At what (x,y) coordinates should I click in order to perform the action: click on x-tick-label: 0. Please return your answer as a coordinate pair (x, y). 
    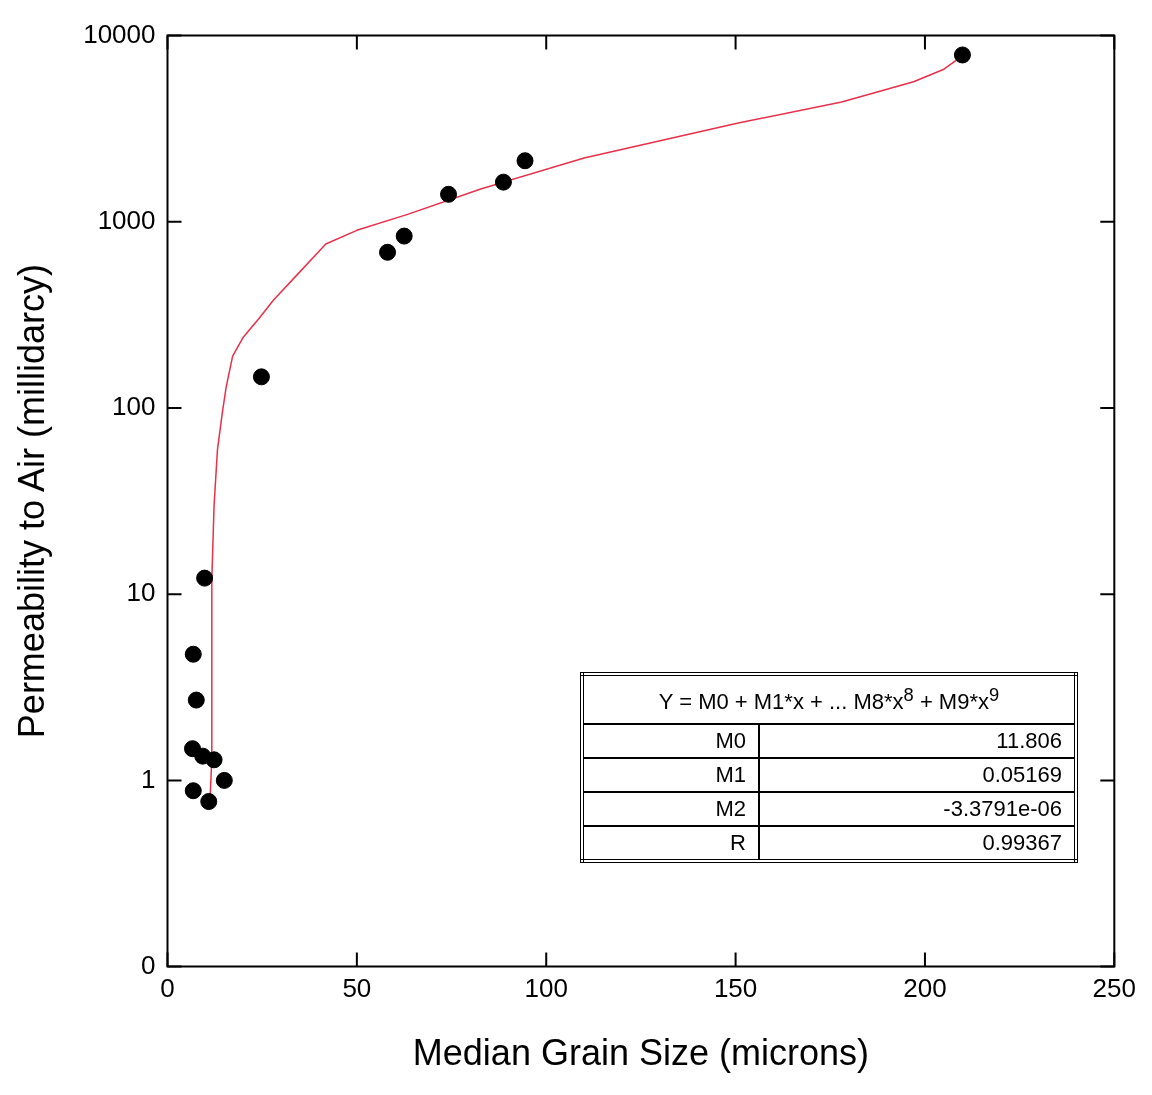
    Looking at the image, I should click on (167, 988).